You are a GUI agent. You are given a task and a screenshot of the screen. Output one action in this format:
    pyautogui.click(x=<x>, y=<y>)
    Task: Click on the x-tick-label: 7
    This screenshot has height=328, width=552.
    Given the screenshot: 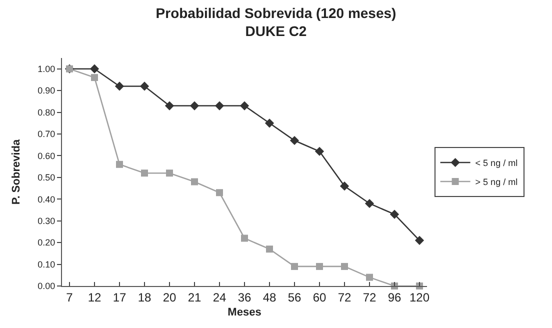 What is the action you would take?
    pyautogui.click(x=70, y=297)
    